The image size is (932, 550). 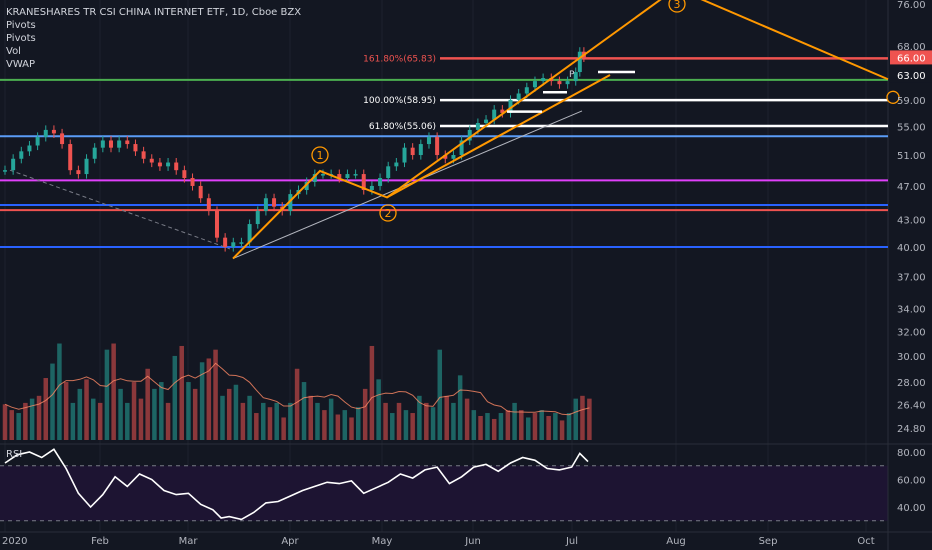 I want to click on volume-ma-line, so click(x=297, y=389).